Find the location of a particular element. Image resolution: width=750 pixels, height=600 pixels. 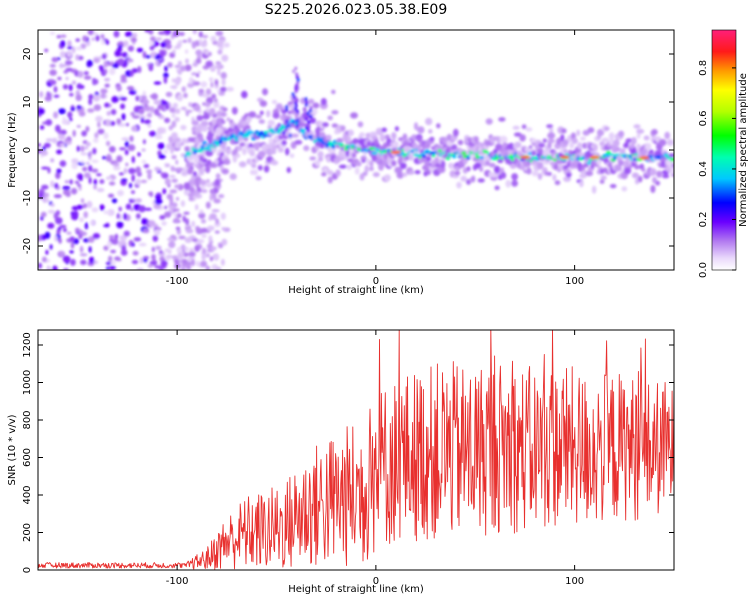

spectrogram-ytick-label: 0 is located at coordinates (27, 150).